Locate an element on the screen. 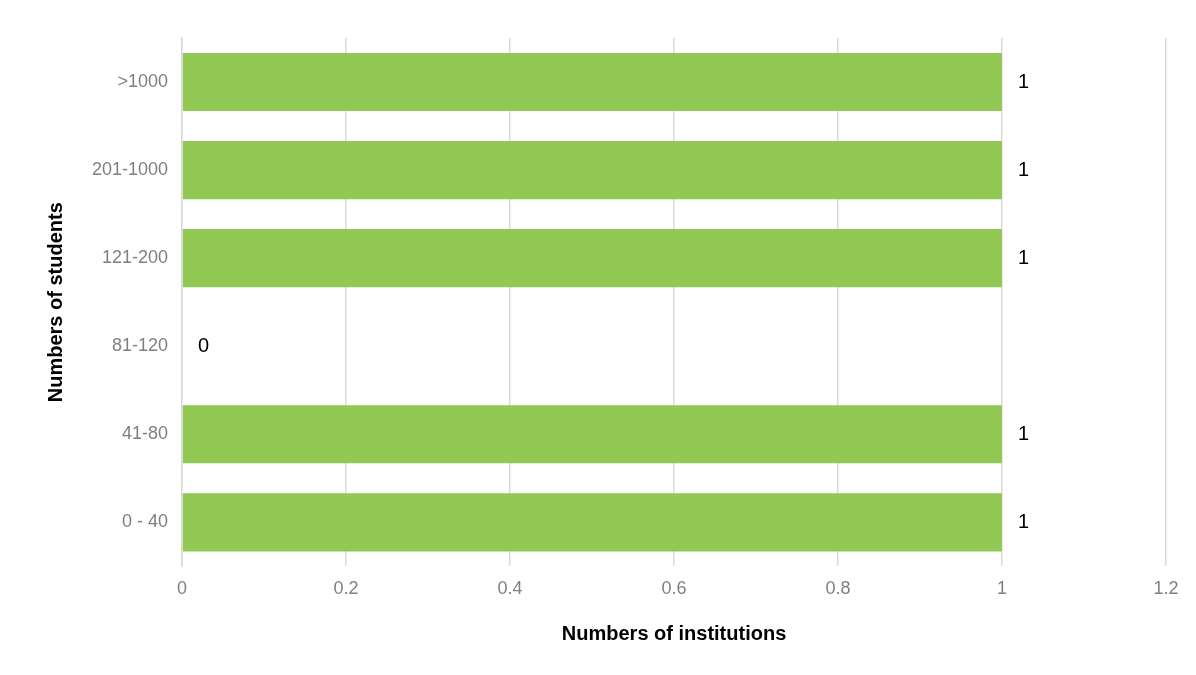 This screenshot has width=1196, height=675. y-axis-title: Numbers of students is located at coordinates (54, 302).